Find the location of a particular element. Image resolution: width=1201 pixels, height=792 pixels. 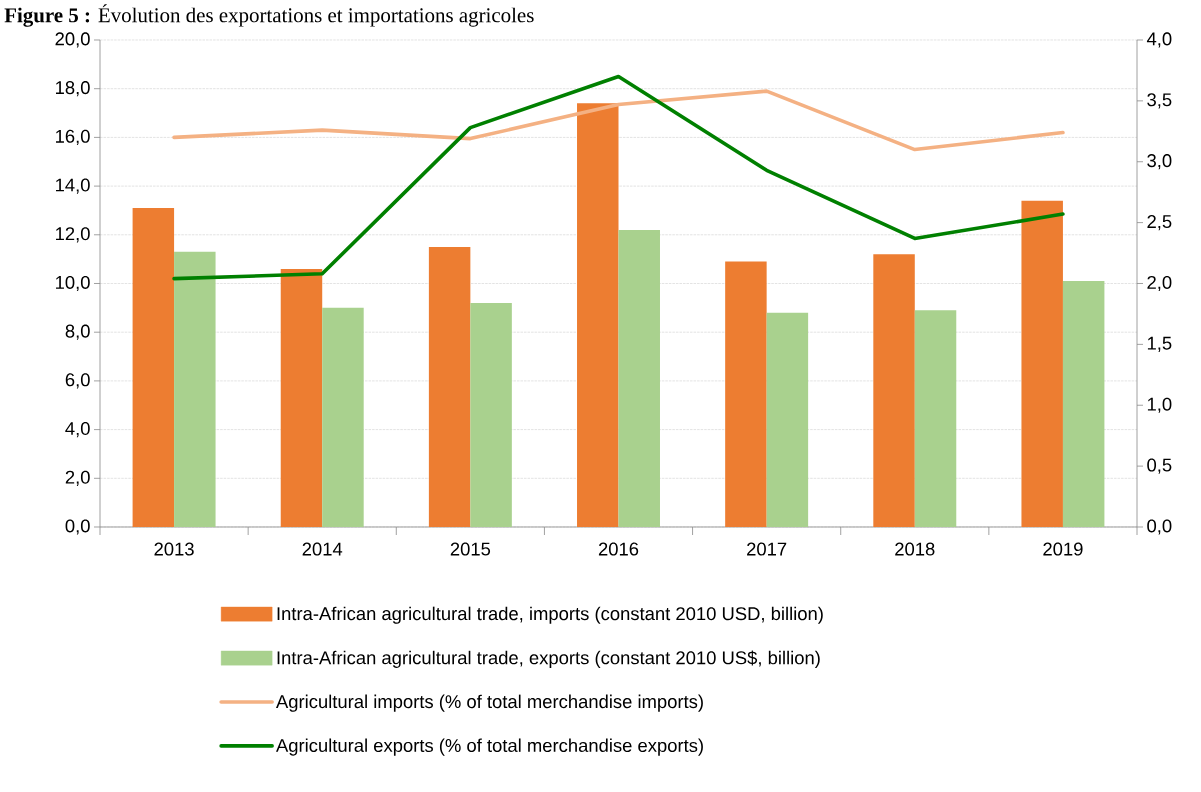

y2-tick-label: 2,5 is located at coordinates (1159, 223).